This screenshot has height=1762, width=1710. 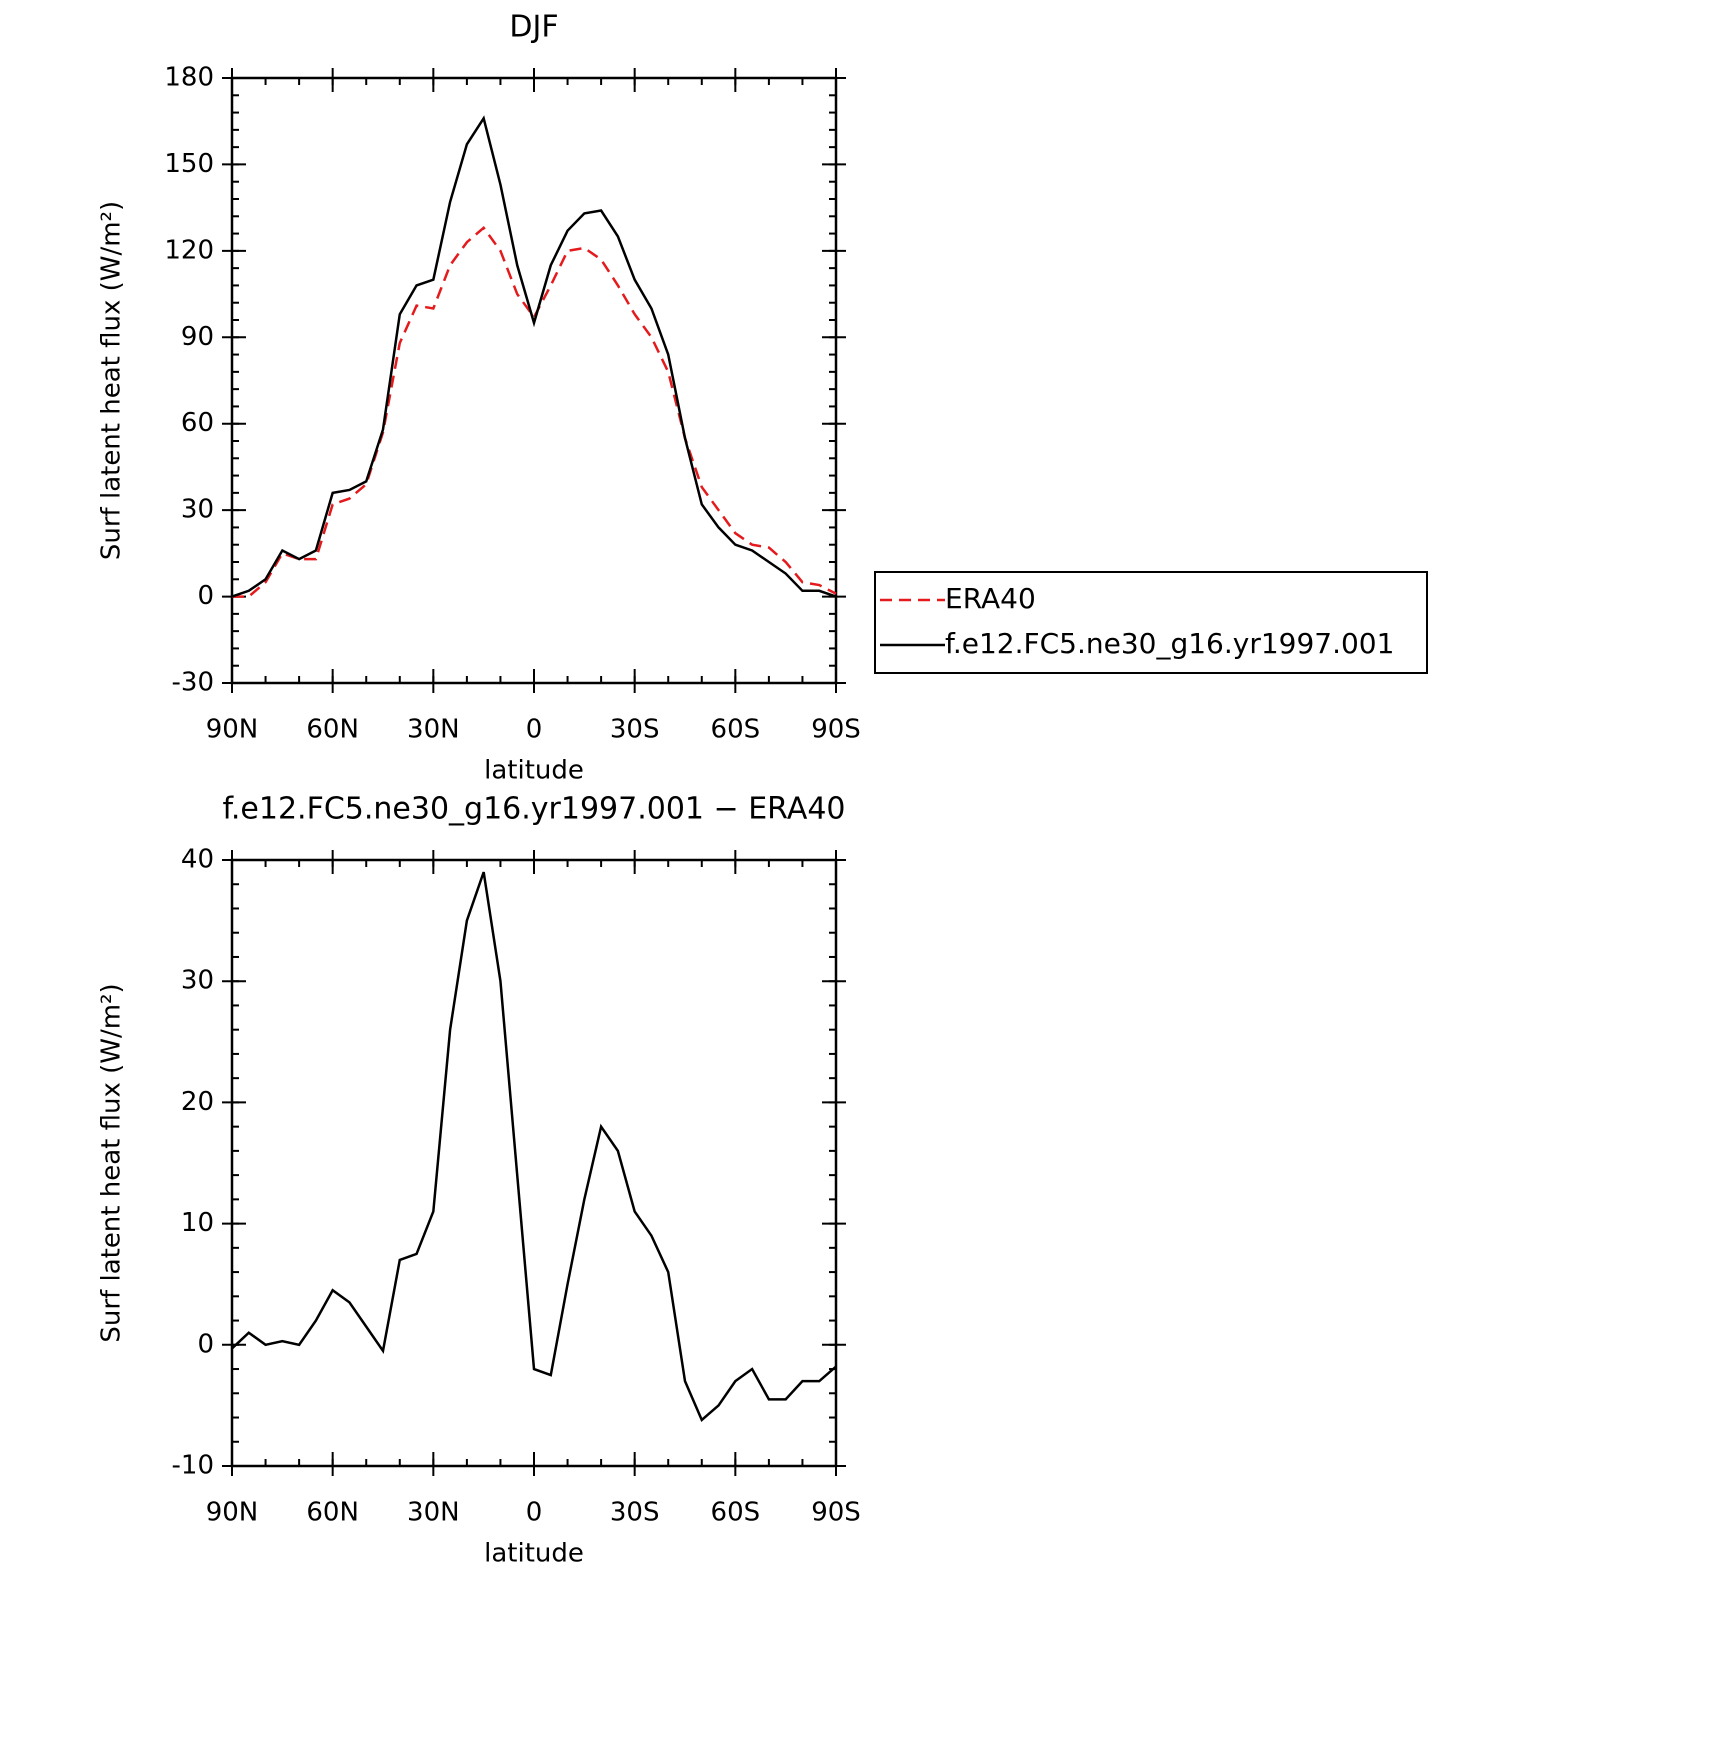 I want to click on chart-title: DJF, so click(x=533, y=27).